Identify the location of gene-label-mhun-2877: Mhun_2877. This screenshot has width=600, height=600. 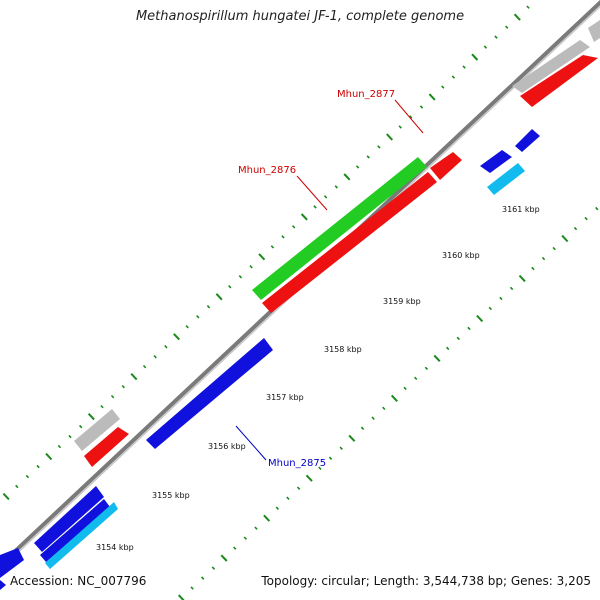
(366, 94).